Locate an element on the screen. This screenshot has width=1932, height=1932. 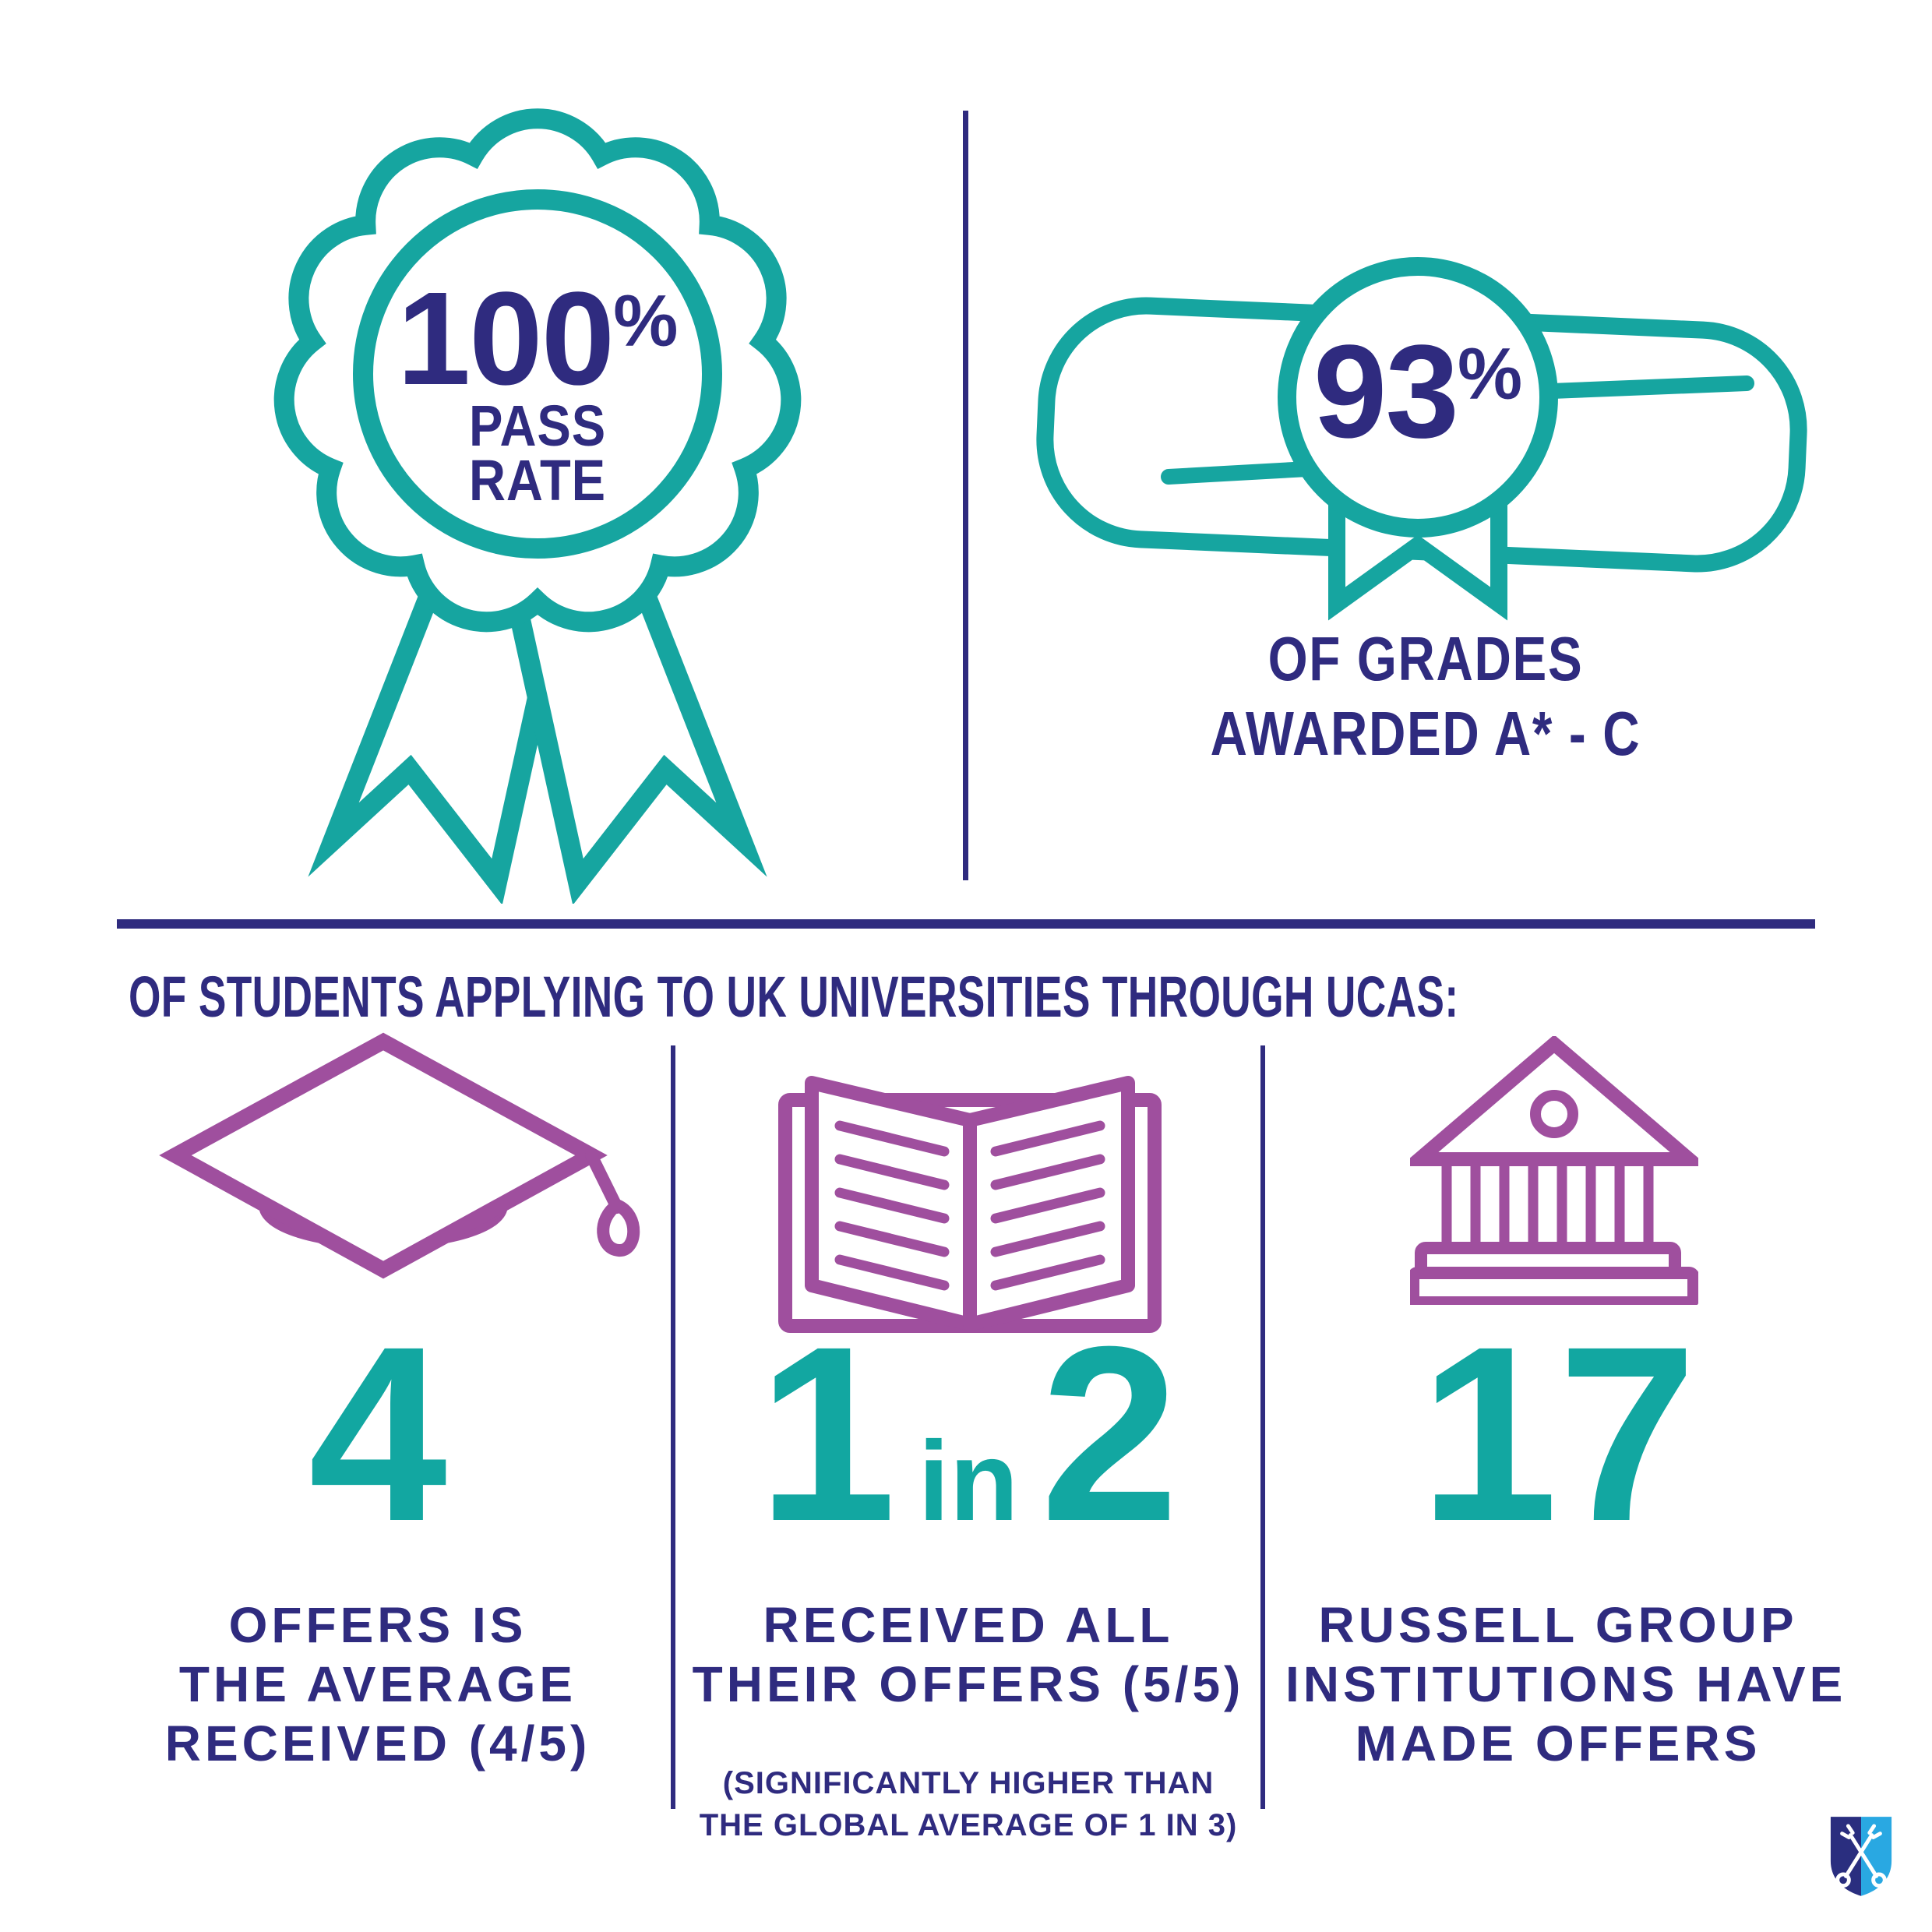
graduation-cap-icon is located at coordinates (399, 1155).